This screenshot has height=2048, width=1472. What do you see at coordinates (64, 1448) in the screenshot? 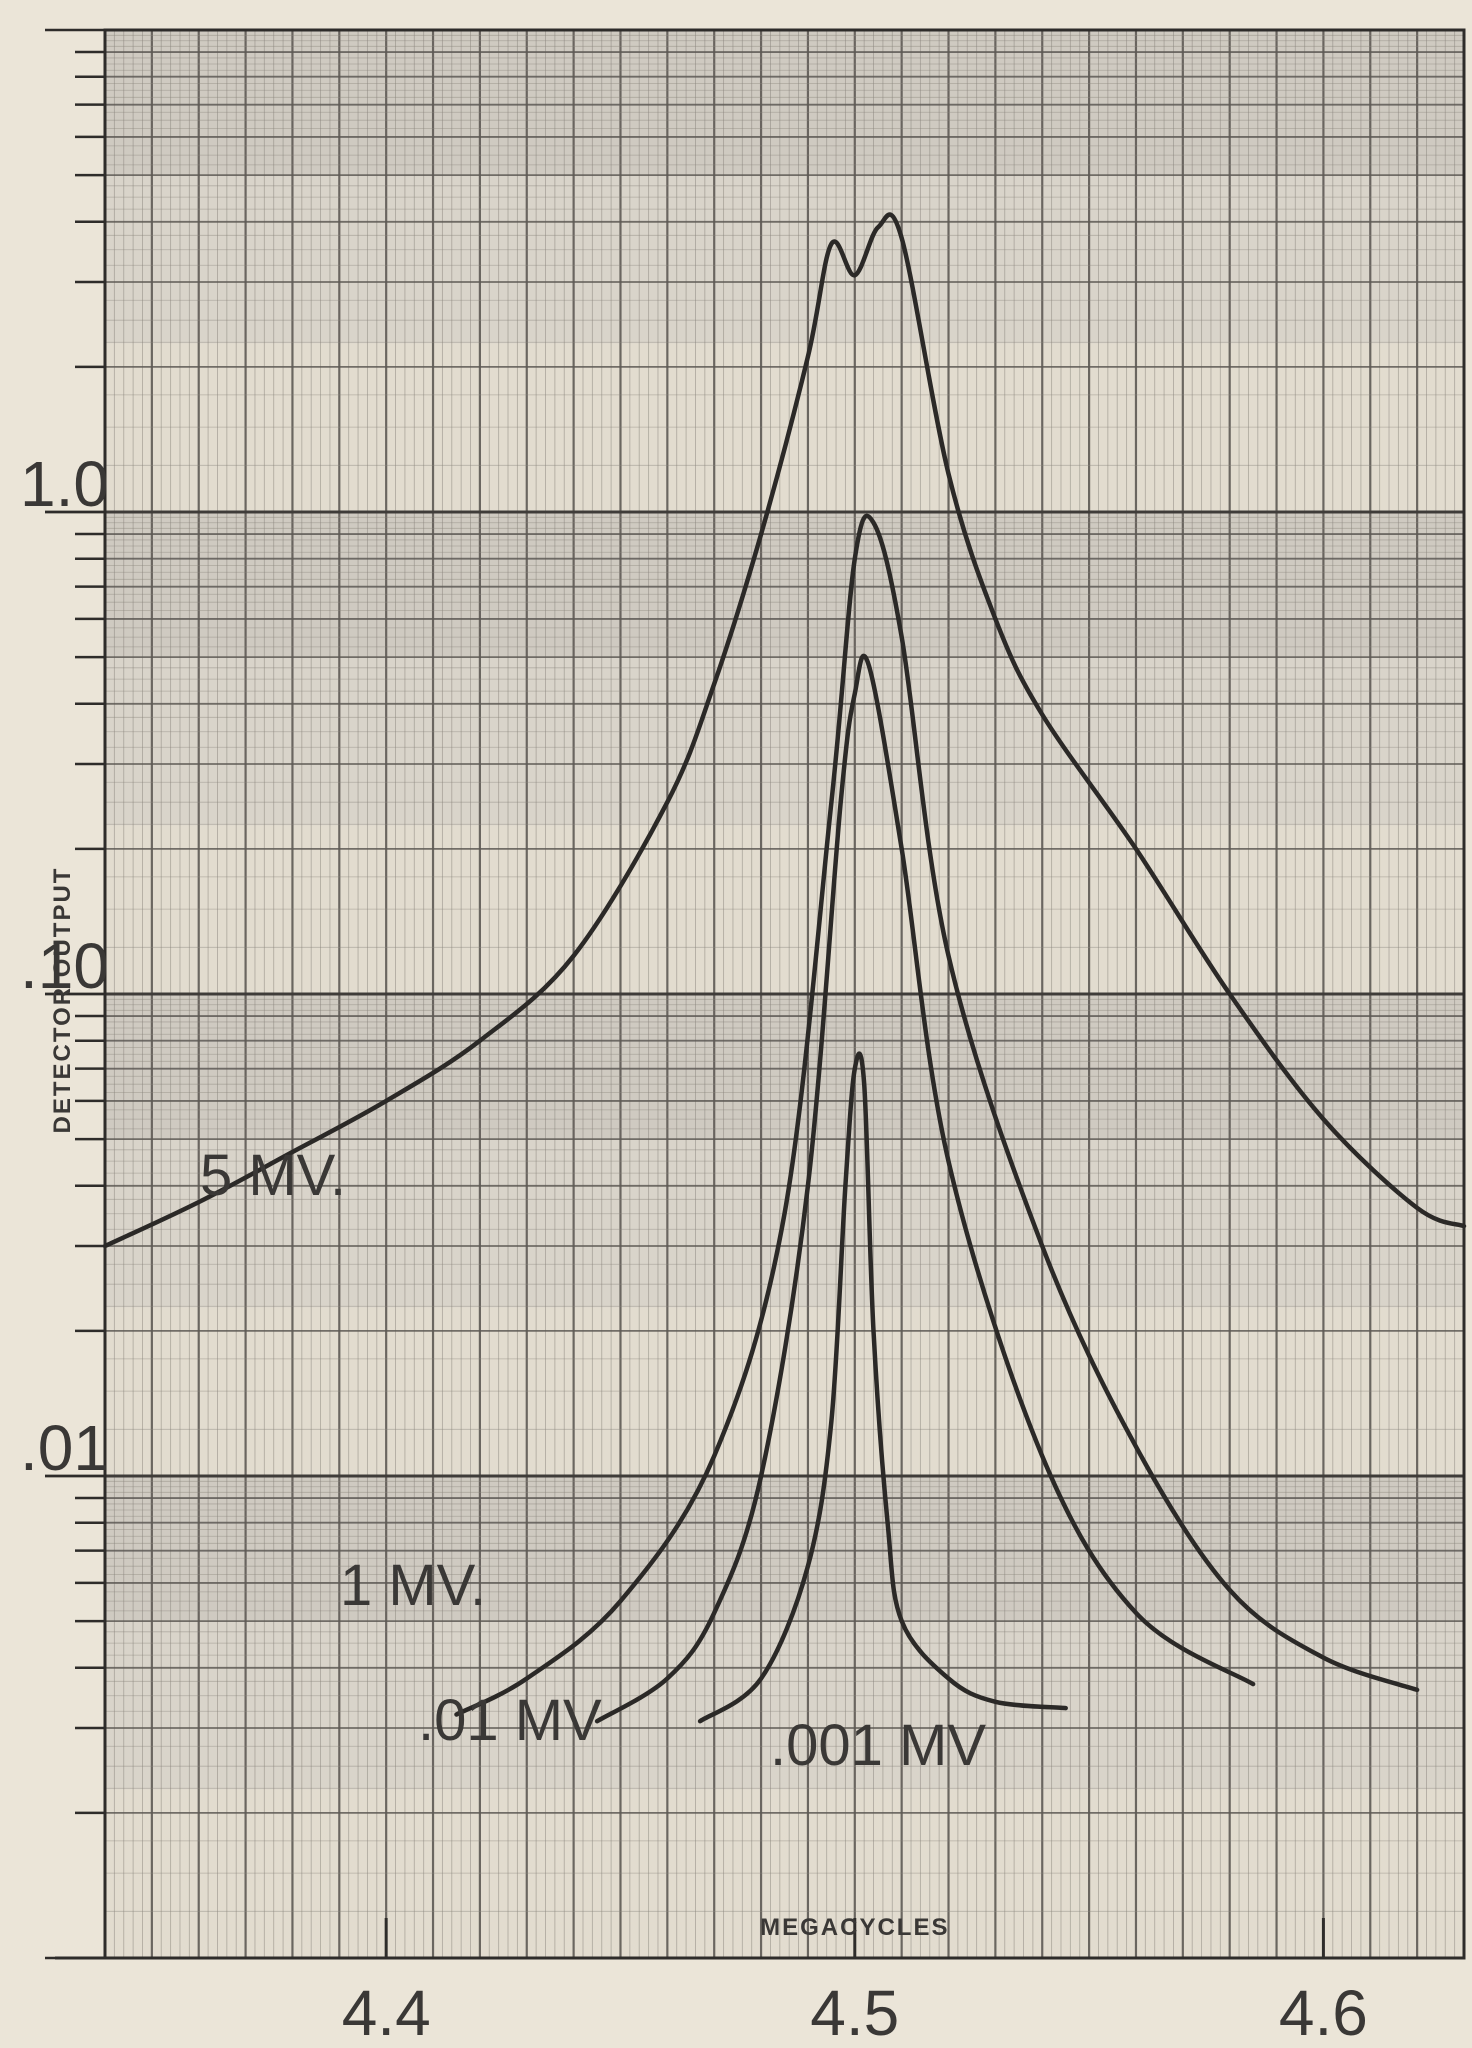
I see `y-tick-label: .01` at bounding box center [64, 1448].